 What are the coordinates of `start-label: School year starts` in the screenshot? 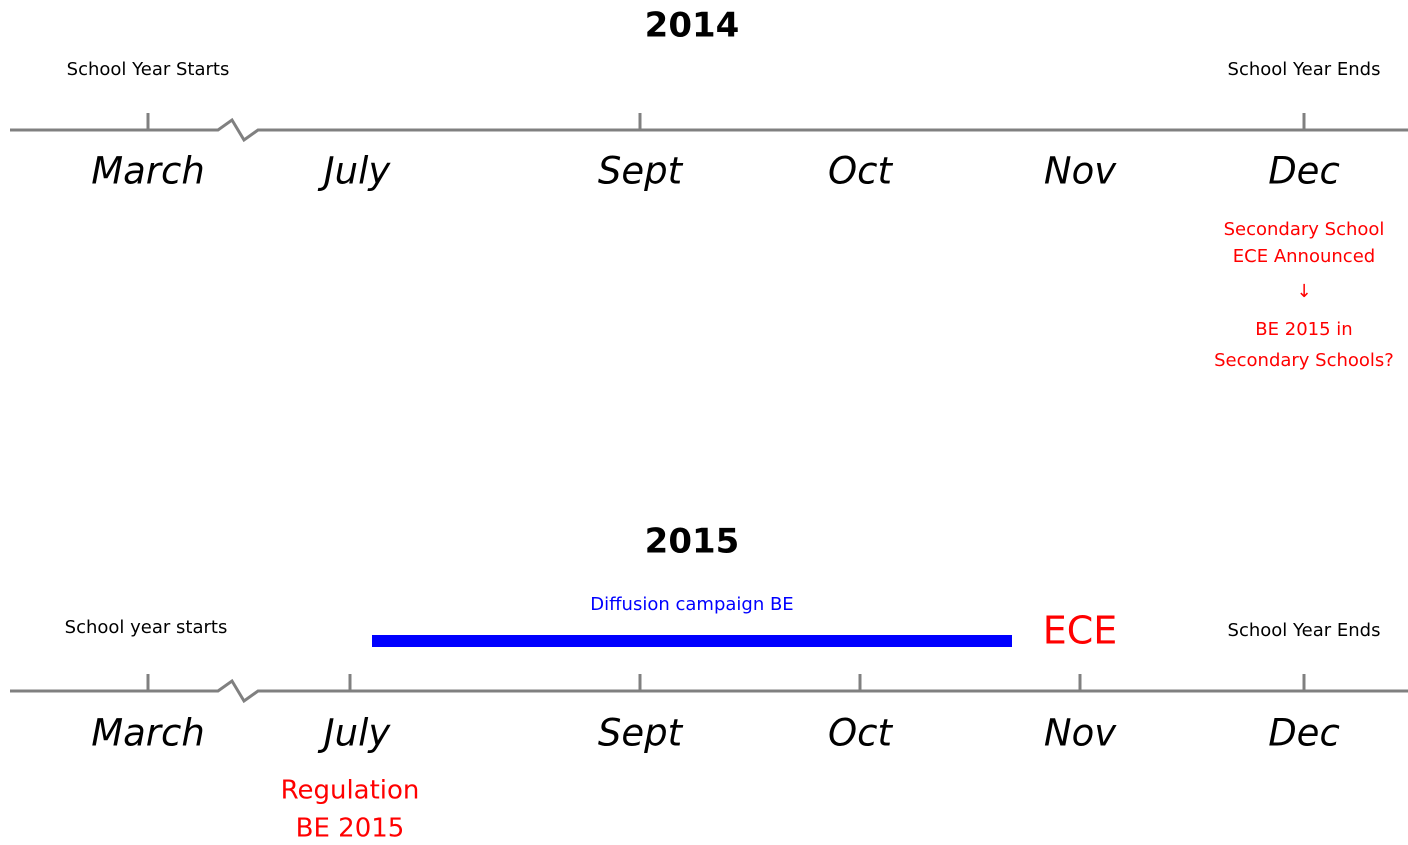 It's located at (146, 627).